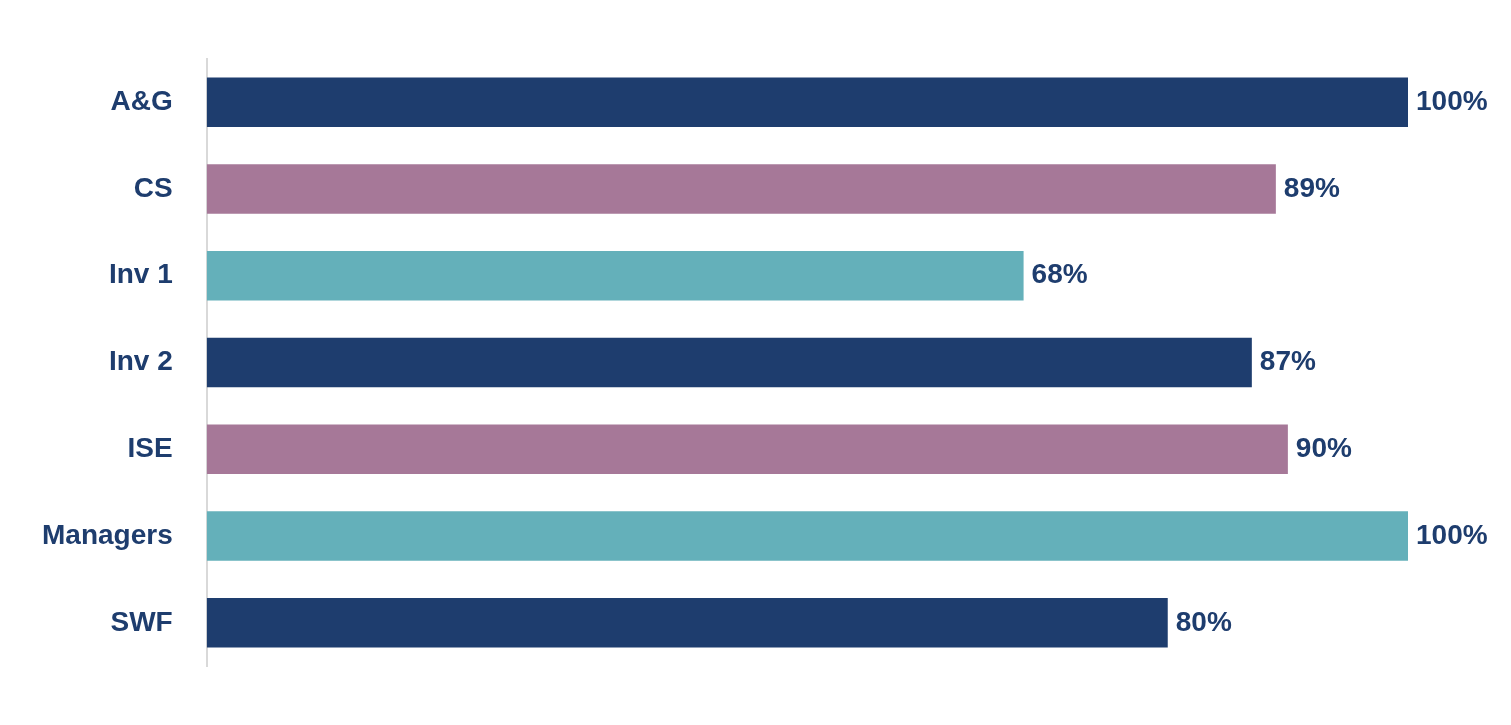 The width and height of the screenshot is (1511, 725). Describe the element at coordinates (141, 621) in the screenshot. I see `y-tick-label: SWF` at that location.